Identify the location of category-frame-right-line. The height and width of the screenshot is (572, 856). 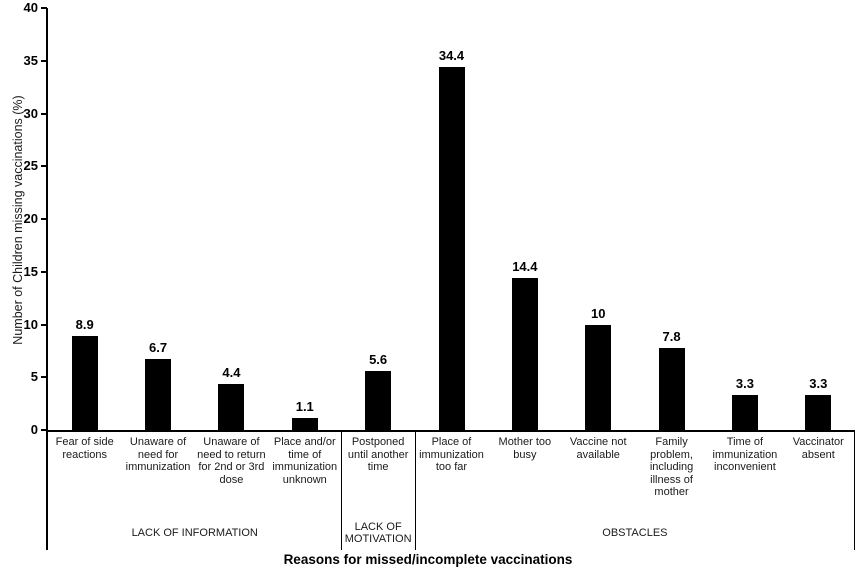
(854, 490).